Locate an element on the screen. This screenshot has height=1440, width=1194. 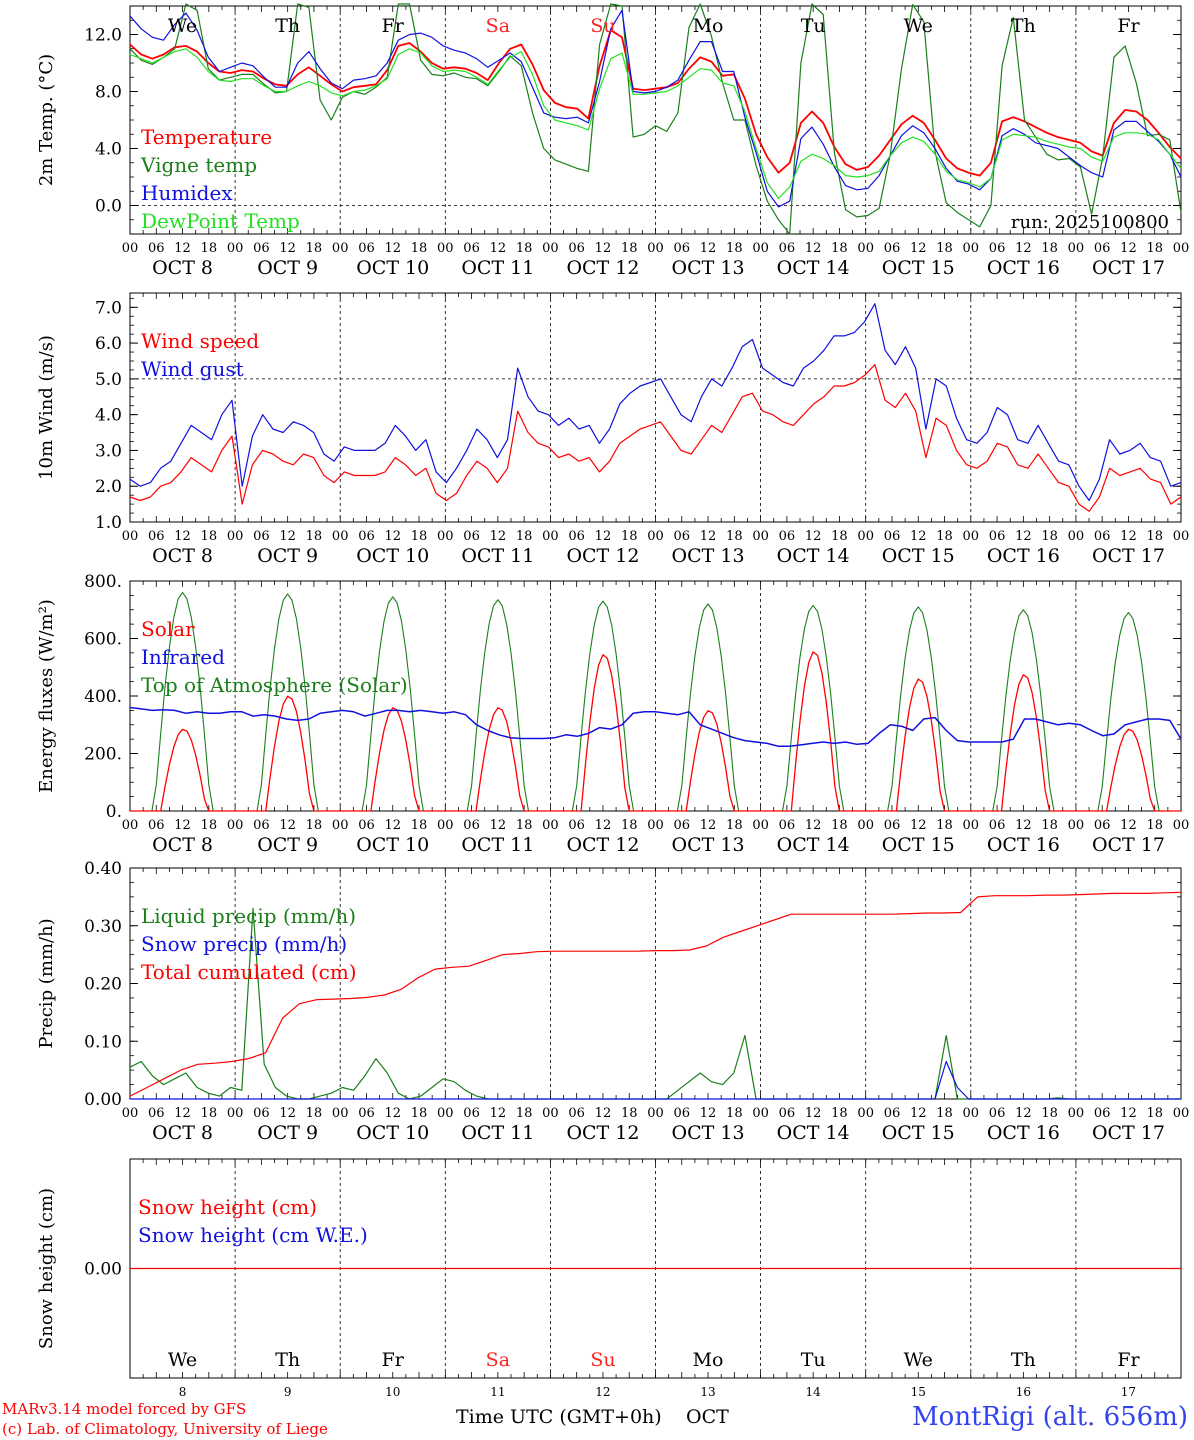
day-number: 17 is located at coordinates (1128, 1392).